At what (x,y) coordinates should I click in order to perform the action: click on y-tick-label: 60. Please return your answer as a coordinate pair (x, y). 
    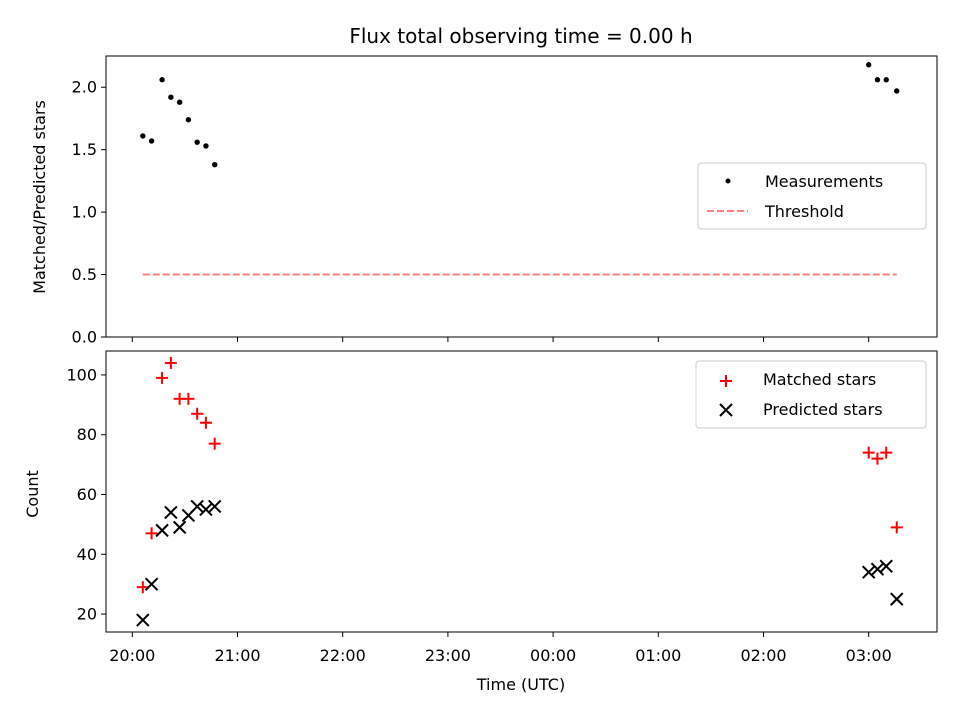
    Looking at the image, I should click on (87, 494).